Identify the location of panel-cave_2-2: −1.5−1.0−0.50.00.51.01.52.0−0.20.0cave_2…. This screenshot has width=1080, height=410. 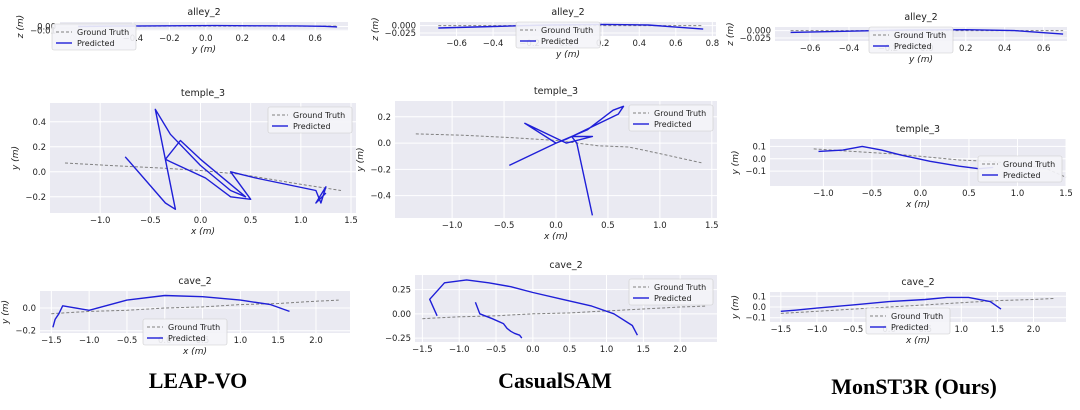
(175, 316).